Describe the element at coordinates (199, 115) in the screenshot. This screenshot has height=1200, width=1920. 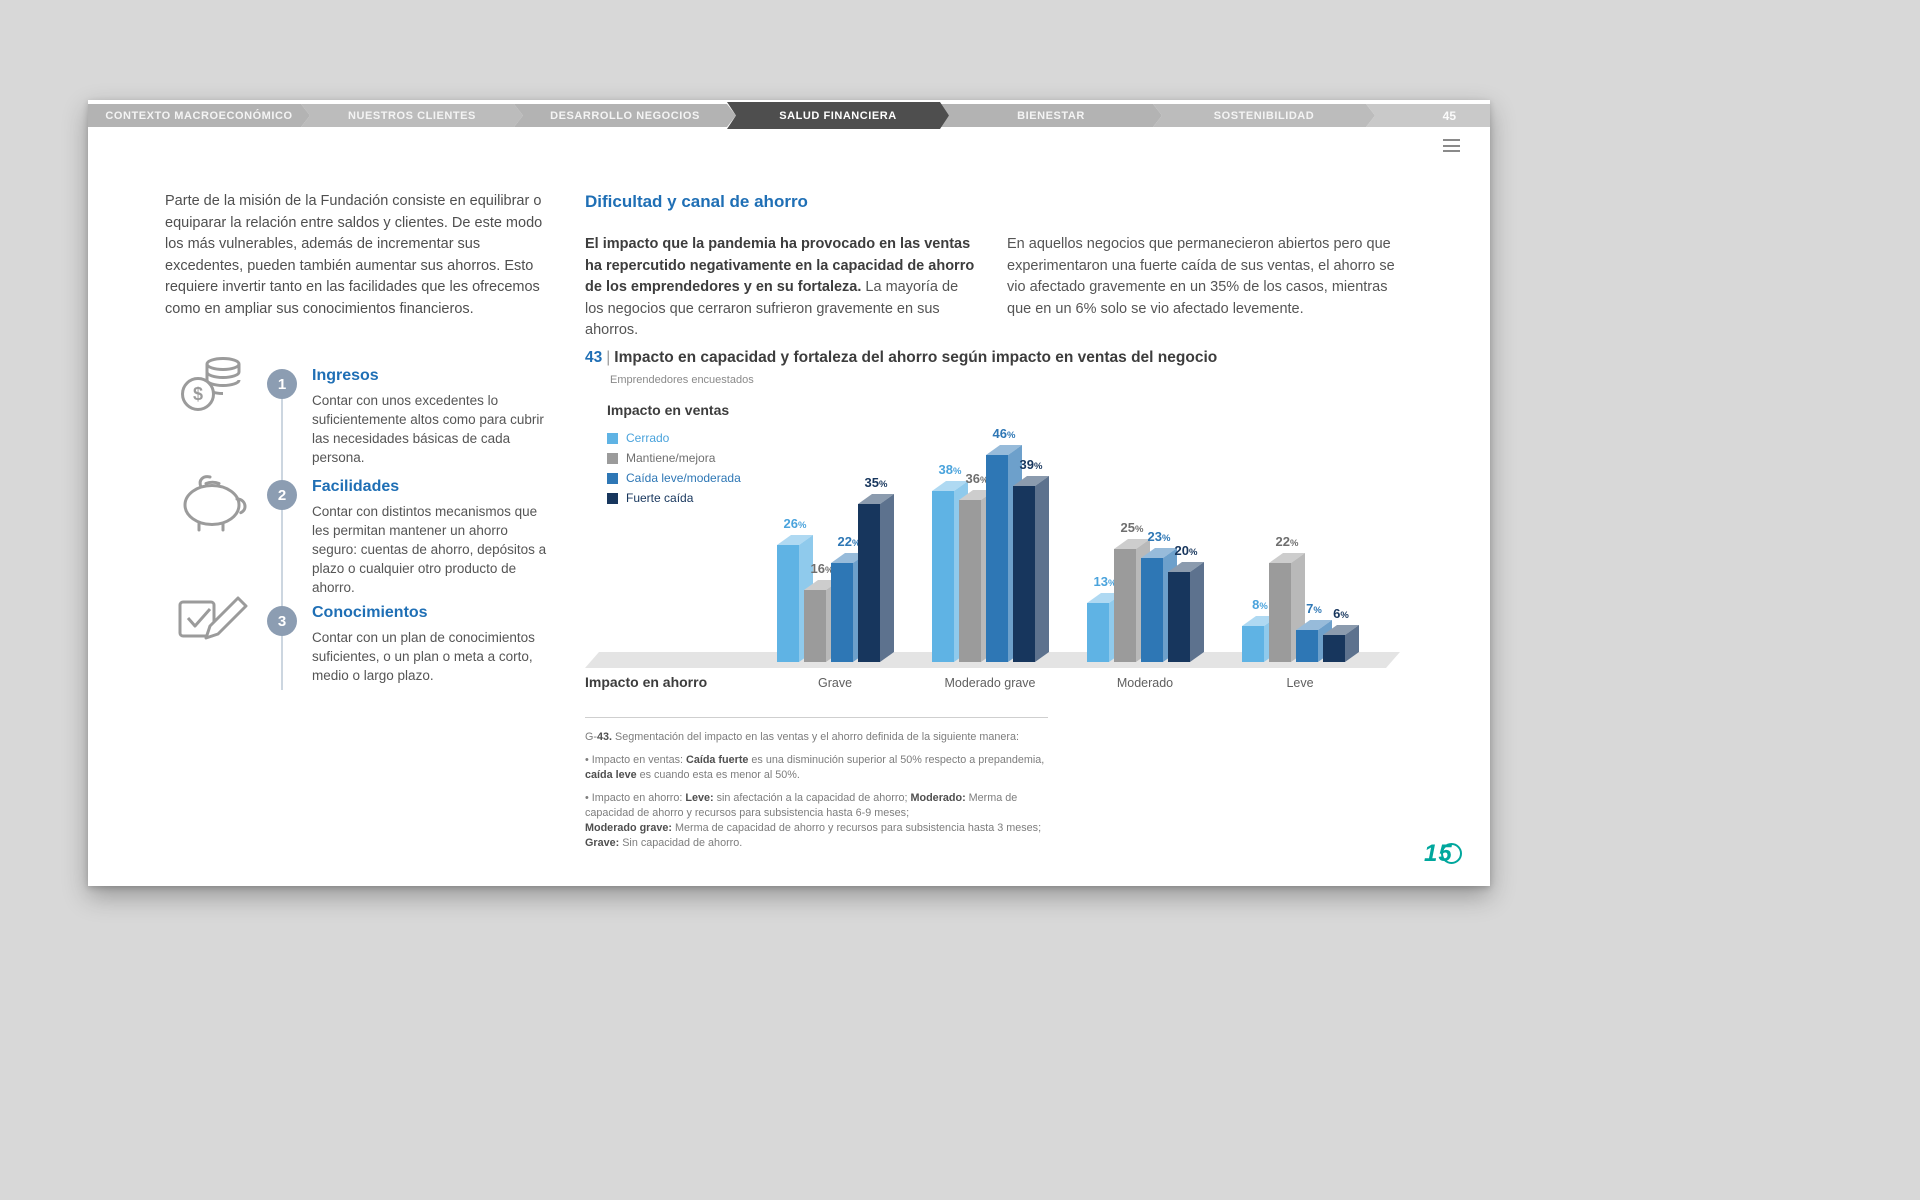
I see `tab-contexto-macroeconomico: CONTEXTO MACROECONÓMICO` at that location.